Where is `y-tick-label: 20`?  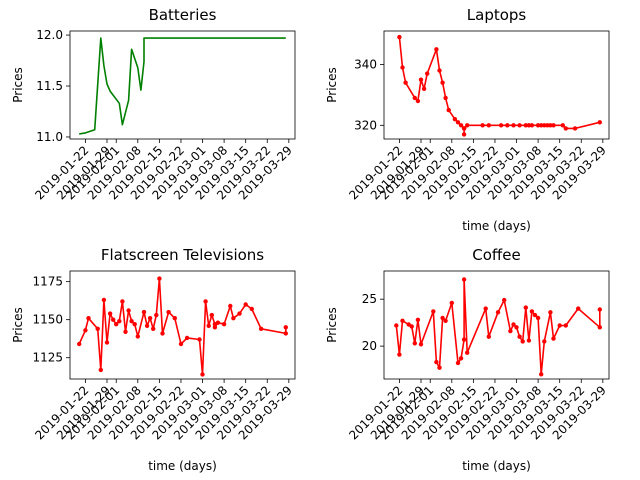 y-tick-label: 20 is located at coordinates (369, 346).